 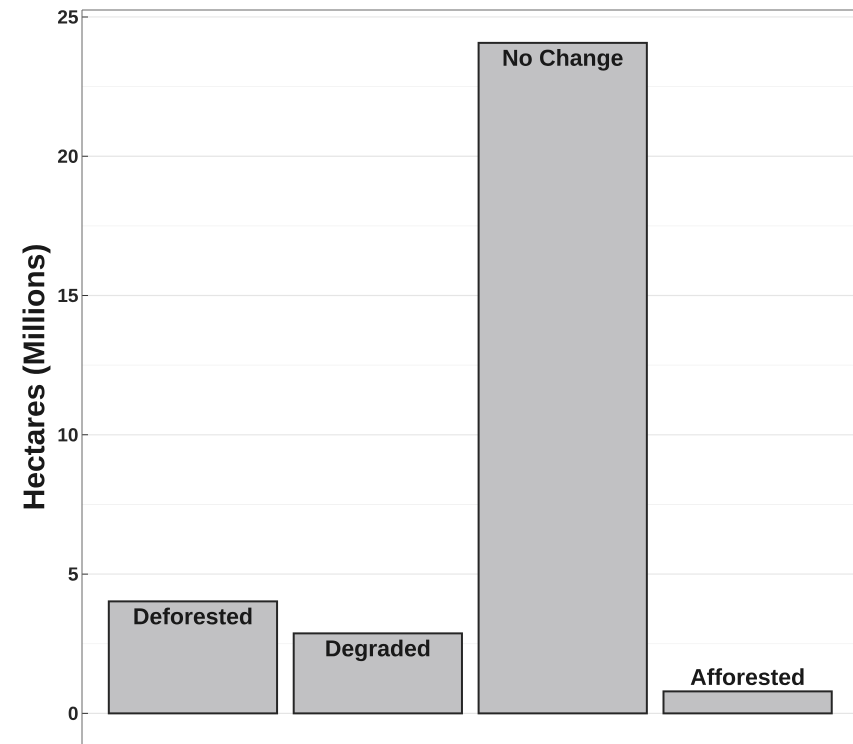 I want to click on x-tick-label: Deforested, so click(x=193, y=616).